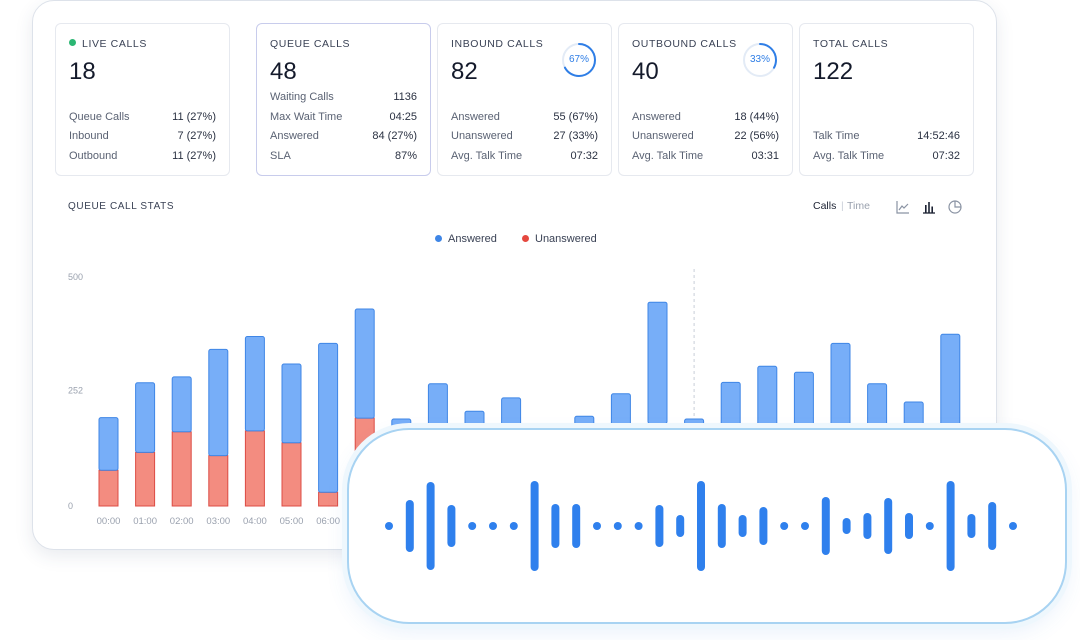  What do you see at coordinates (182, 521) in the screenshot?
I see `x-tick-label: 02:00` at bounding box center [182, 521].